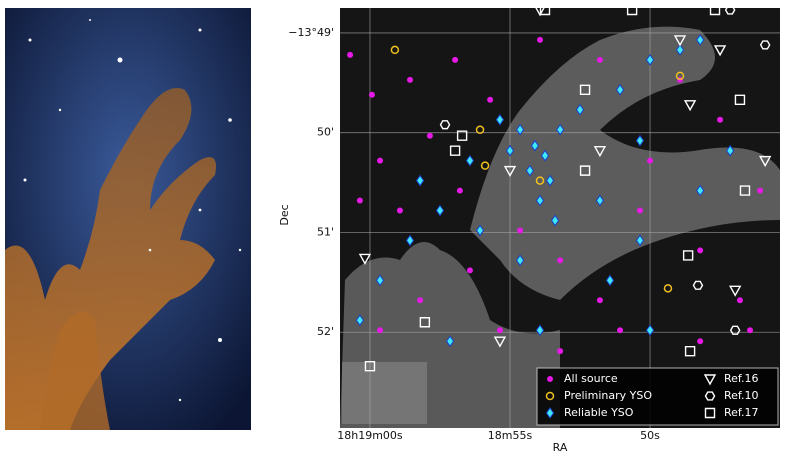 The width and height of the screenshot is (790, 469). I want to click on x-tick-label: 50s, so click(650, 435).